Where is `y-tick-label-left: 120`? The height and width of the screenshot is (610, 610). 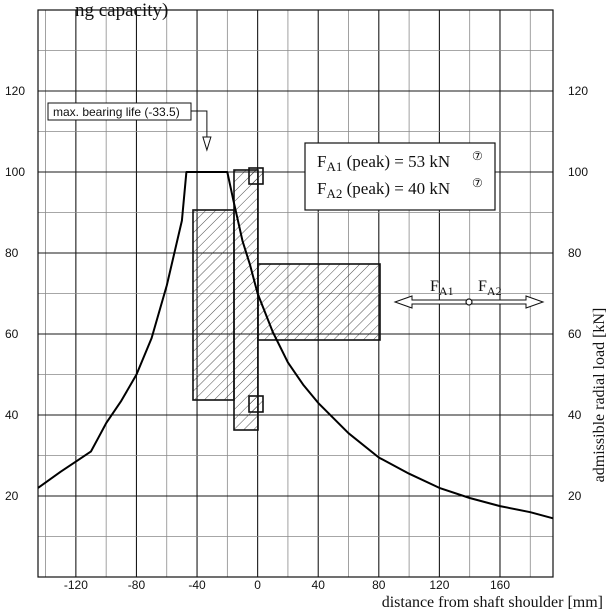 y-tick-label-left: 120 is located at coordinates (15, 91).